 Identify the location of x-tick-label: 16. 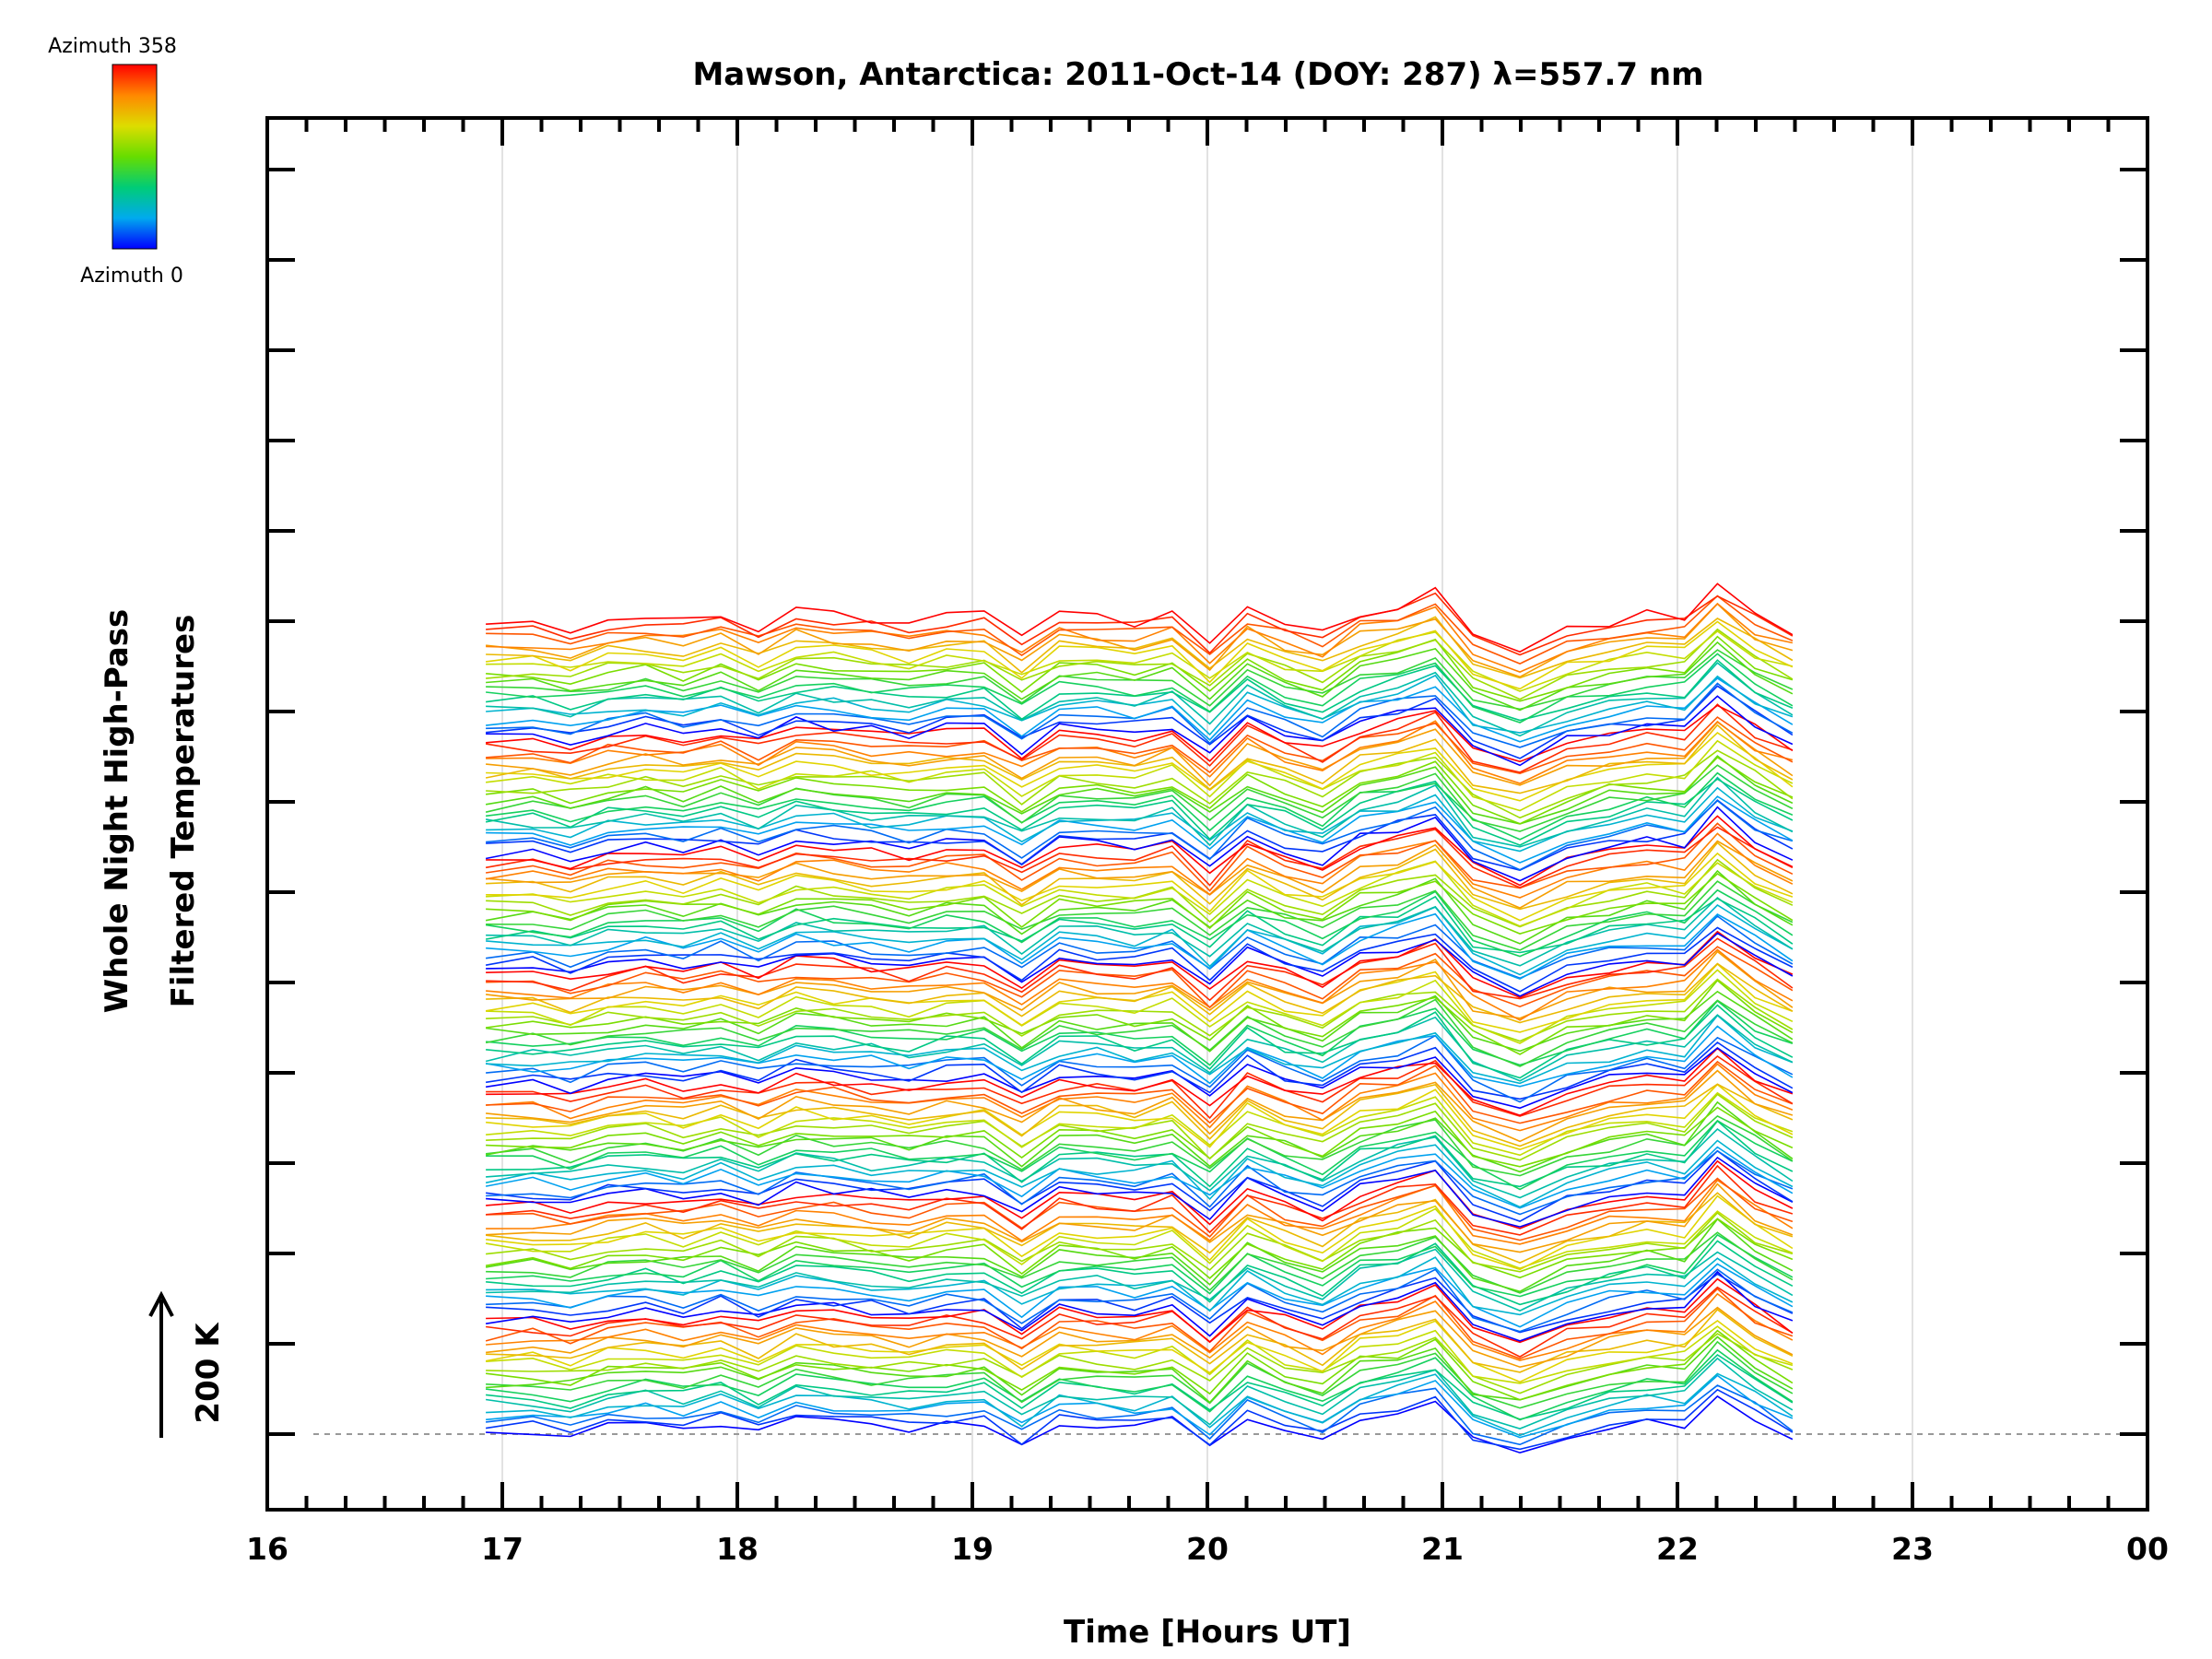
(267, 1549).